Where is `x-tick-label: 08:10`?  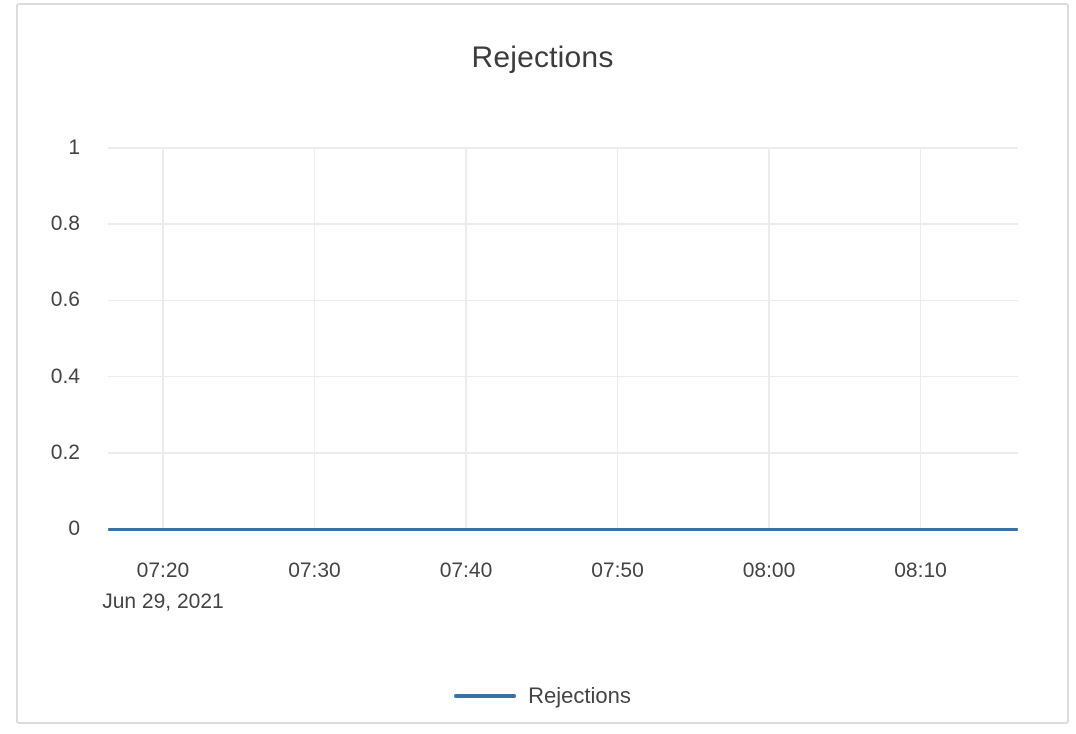
x-tick-label: 08:10 is located at coordinates (920, 570).